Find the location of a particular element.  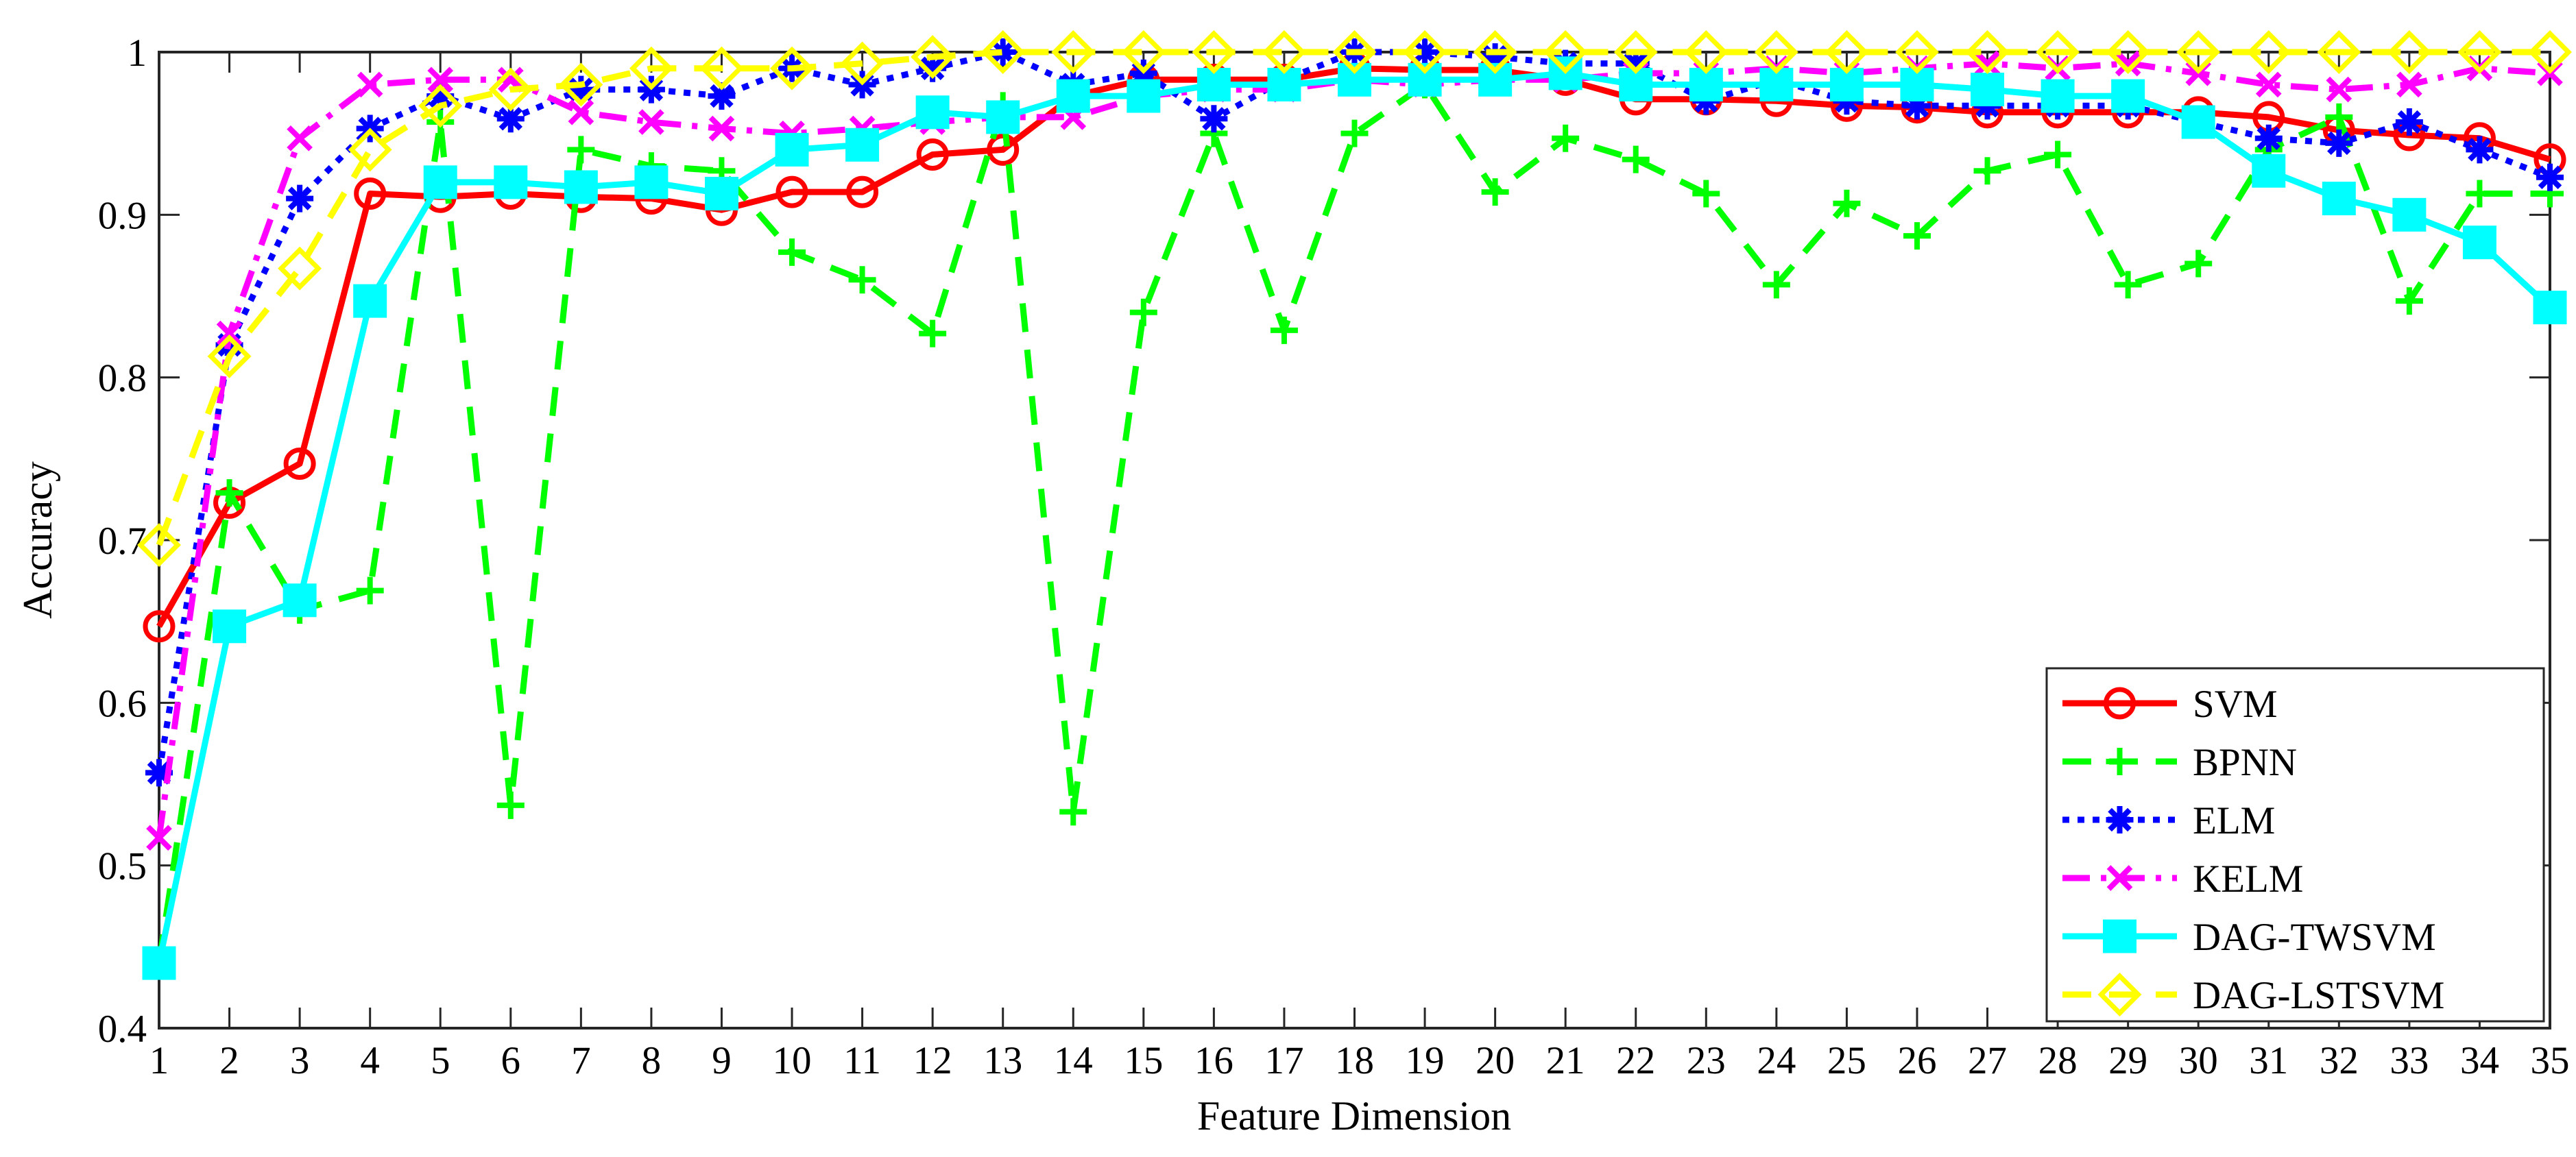

legend-label: KELM is located at coordinates (2248, 879).